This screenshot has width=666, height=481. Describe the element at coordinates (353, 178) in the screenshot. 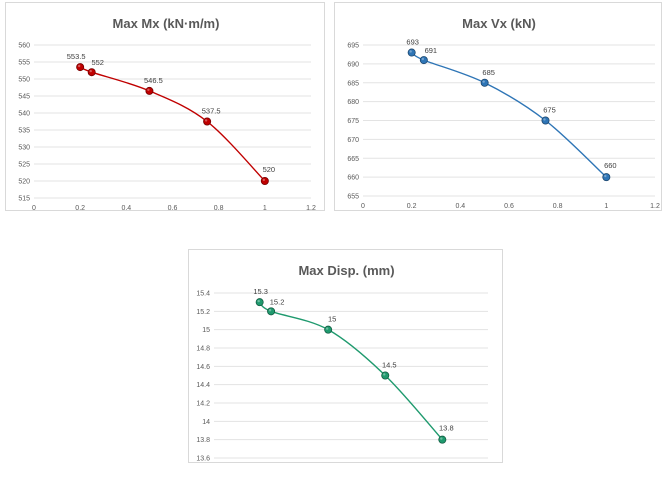

I see `y-tick-label: 660` at that location.